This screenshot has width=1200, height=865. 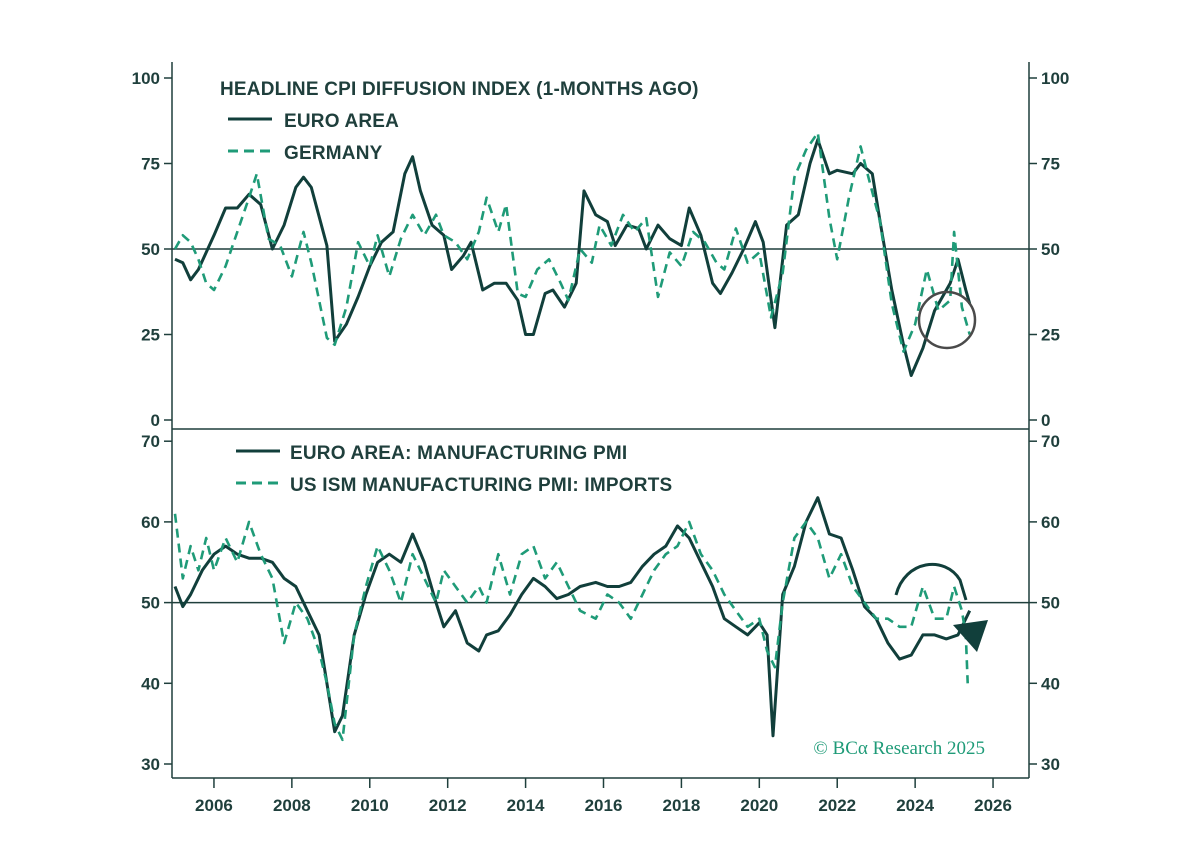 I want to click on x-tick-label: 2024, so click(x=915, y=805).